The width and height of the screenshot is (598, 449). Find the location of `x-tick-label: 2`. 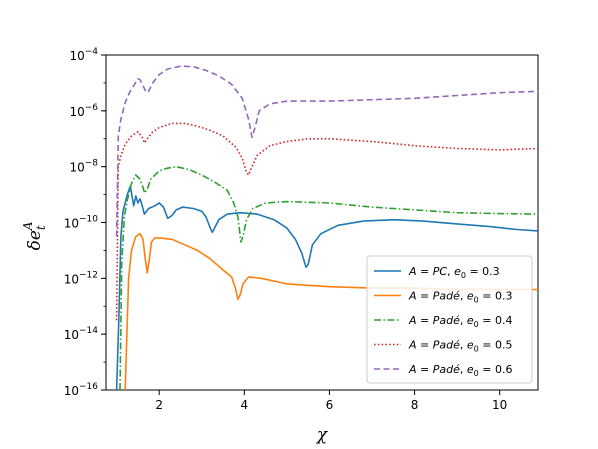

x-tick-label: 2 is located at coordinates (159, 405).